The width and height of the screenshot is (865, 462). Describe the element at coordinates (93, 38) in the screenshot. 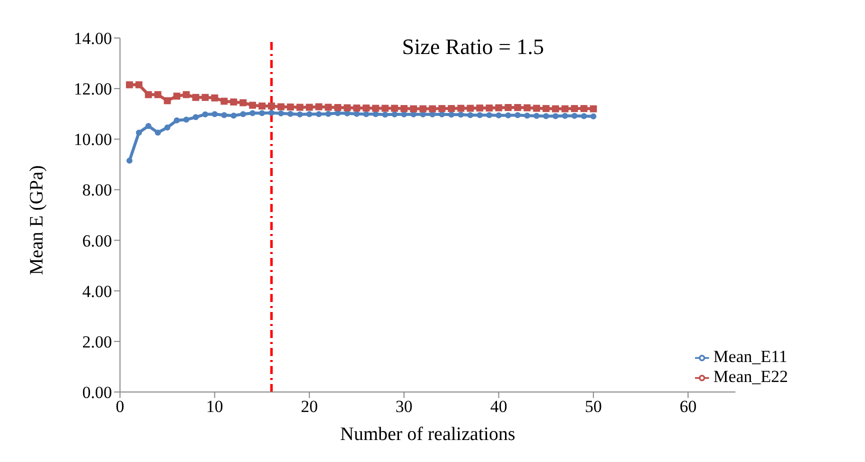

I see `y-tick-label: 14.00` at that location.